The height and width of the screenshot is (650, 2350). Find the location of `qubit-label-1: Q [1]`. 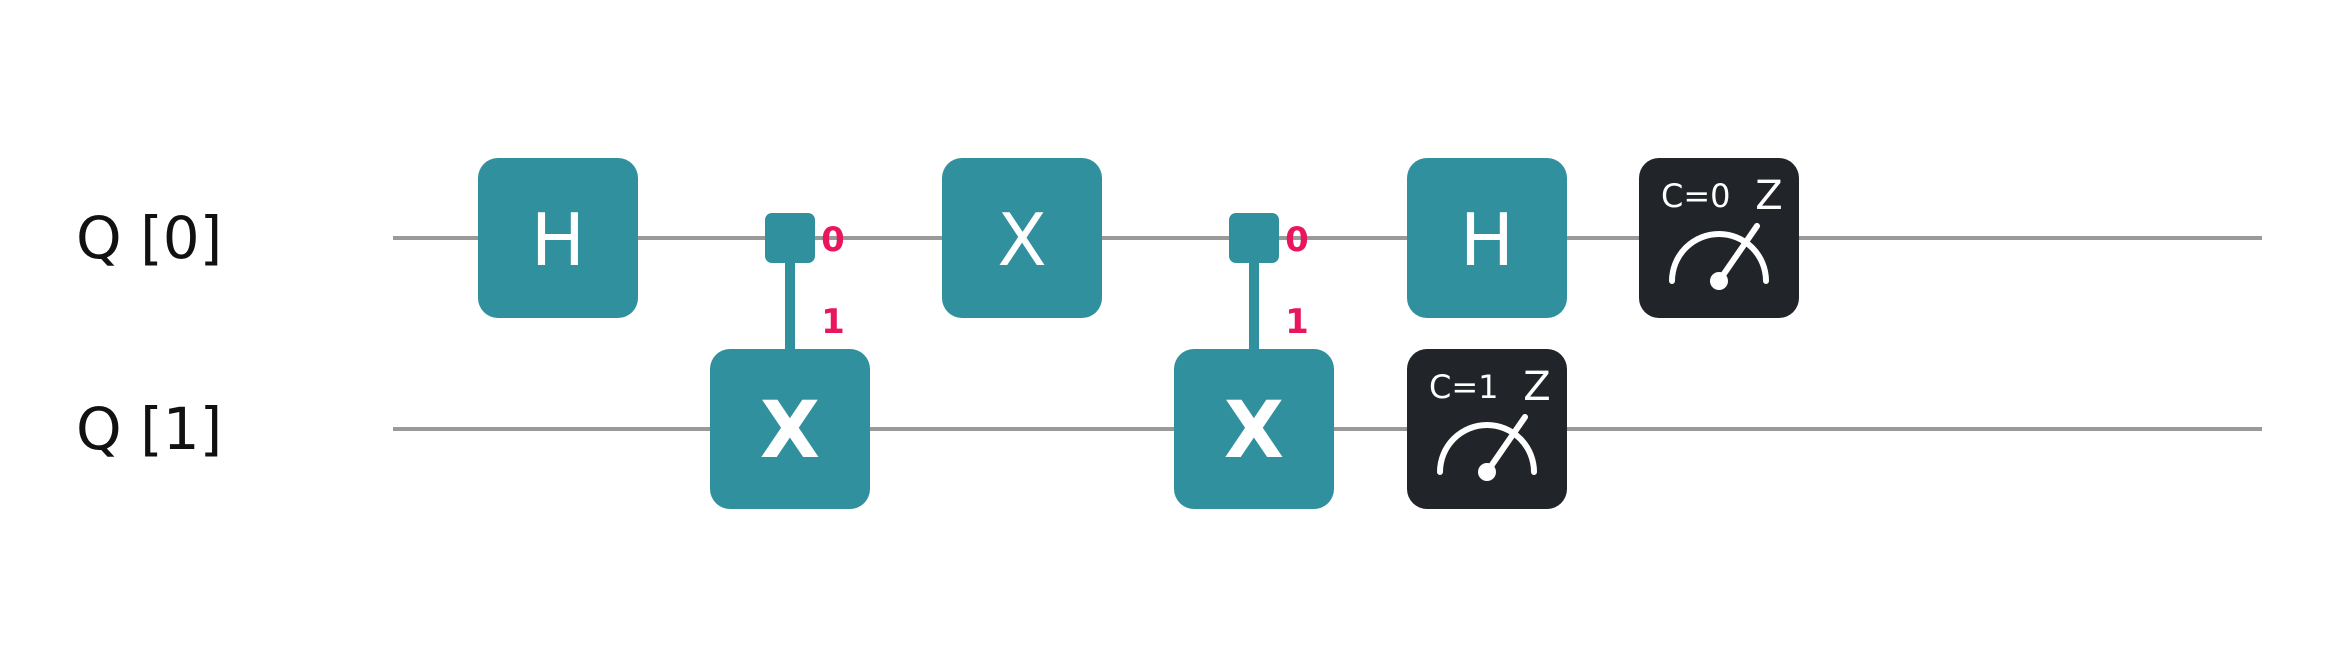

qubit-label-1: Q [1] is located at coordinates (149, 429).